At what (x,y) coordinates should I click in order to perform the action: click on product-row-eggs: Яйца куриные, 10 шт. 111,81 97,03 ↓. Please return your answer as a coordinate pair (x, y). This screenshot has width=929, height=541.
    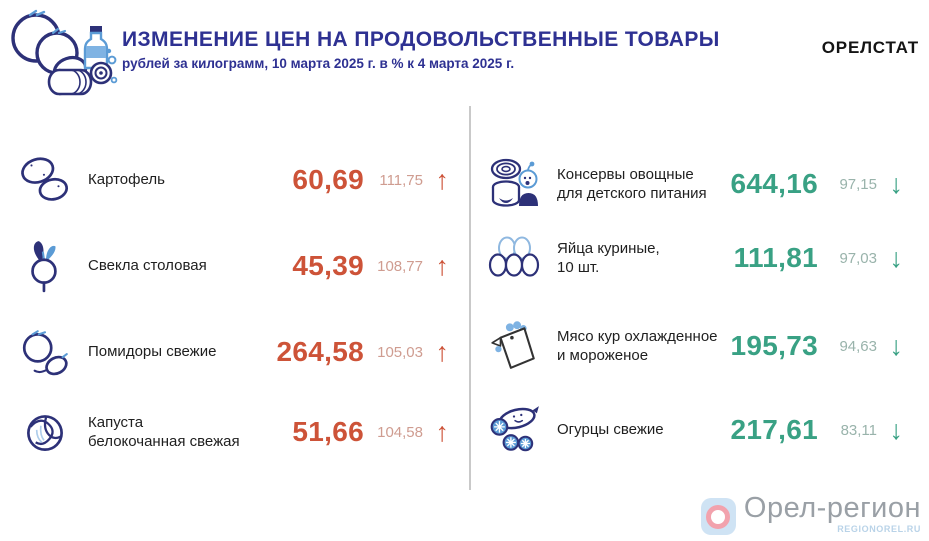
    Looking at the image, I should click on (707, 258).